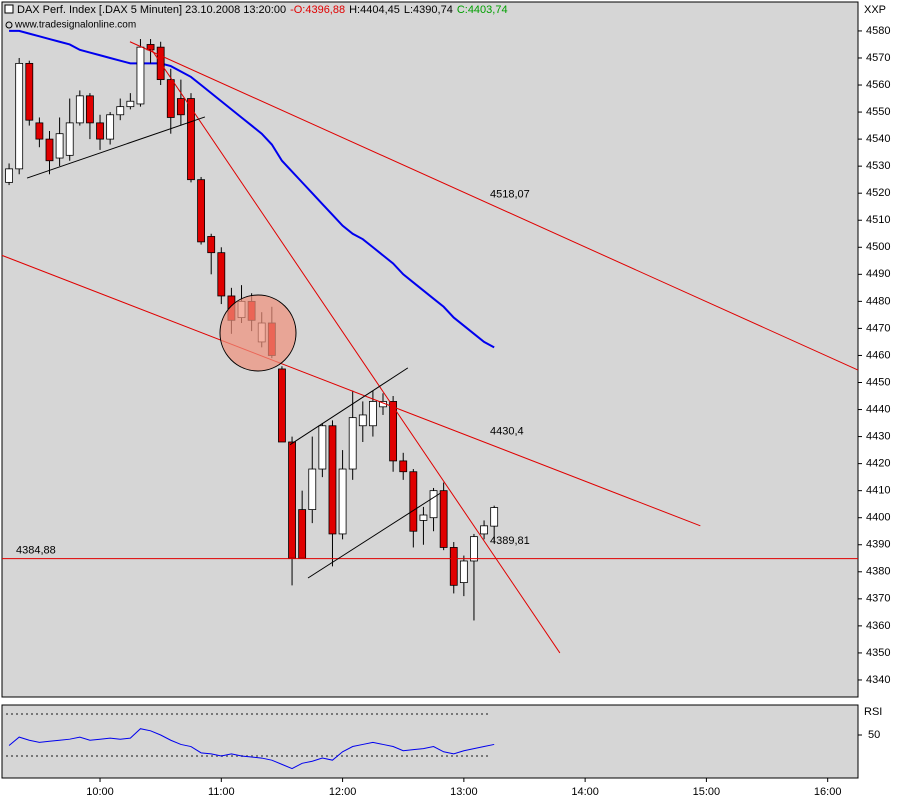 The width and height of the screenshot is (900, 800). What do you see at coordinates (878, 328) in the screenshot?
I see `y-tick-label: 4470` at bounding box center [878, 328].